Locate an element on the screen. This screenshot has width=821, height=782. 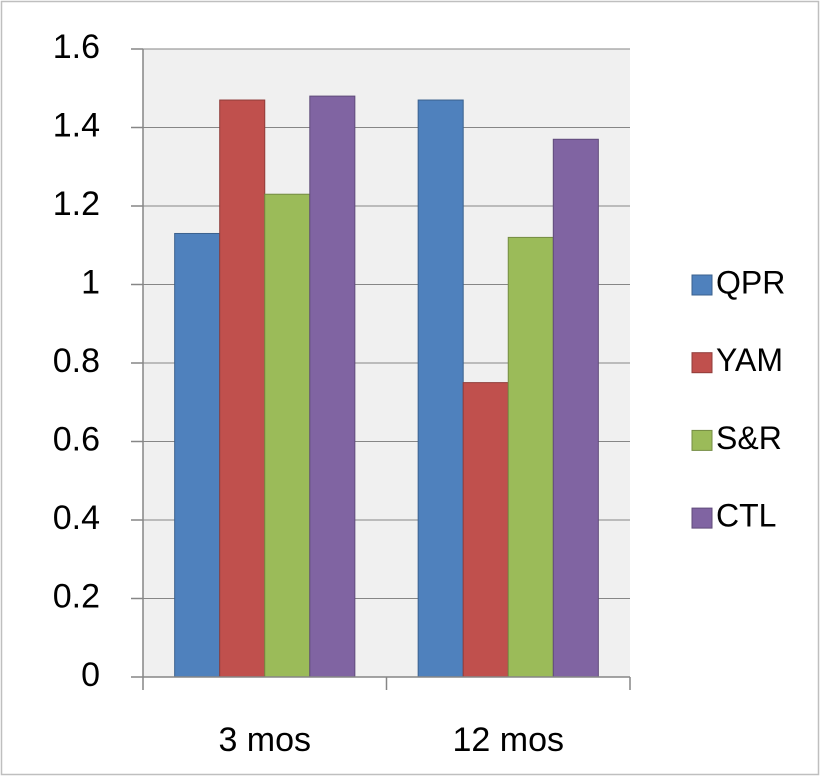
y-tick-label: 1.6 is located at coordinates (76, 47).